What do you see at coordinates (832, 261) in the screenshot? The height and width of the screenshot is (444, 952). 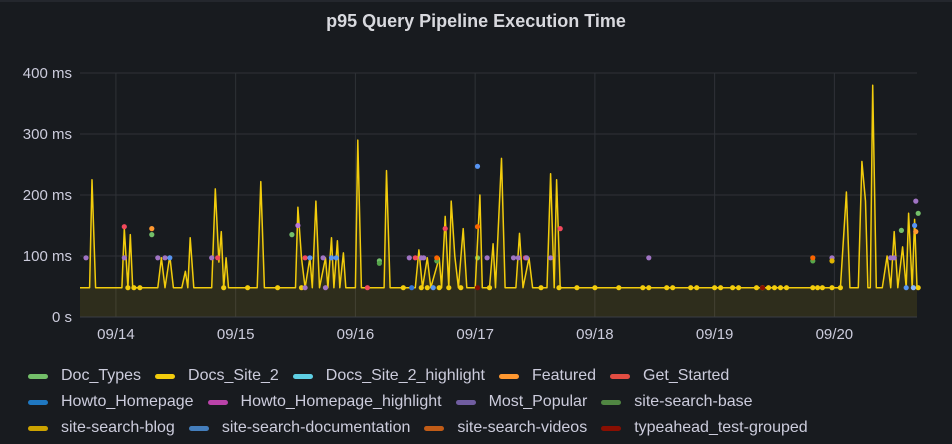 I see `data-point-site-search-blog` at bounding box center [832, 261].